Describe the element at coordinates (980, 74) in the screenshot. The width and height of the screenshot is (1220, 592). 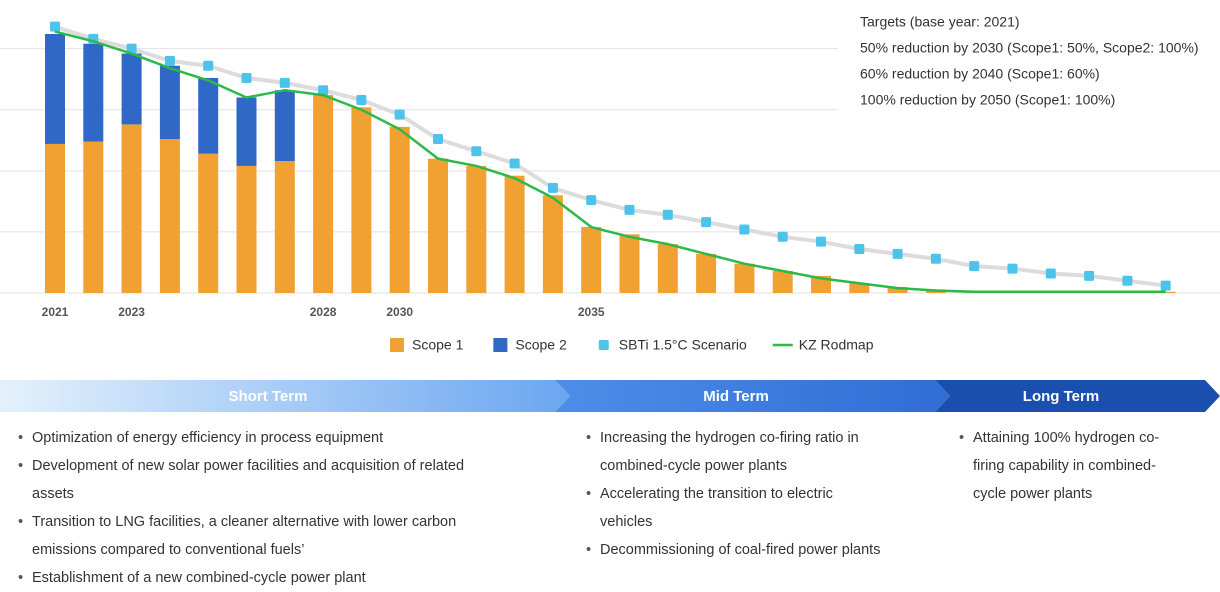
I see `target-item: 60% reduction by 2040 (Scope1: 60%)` at that location.